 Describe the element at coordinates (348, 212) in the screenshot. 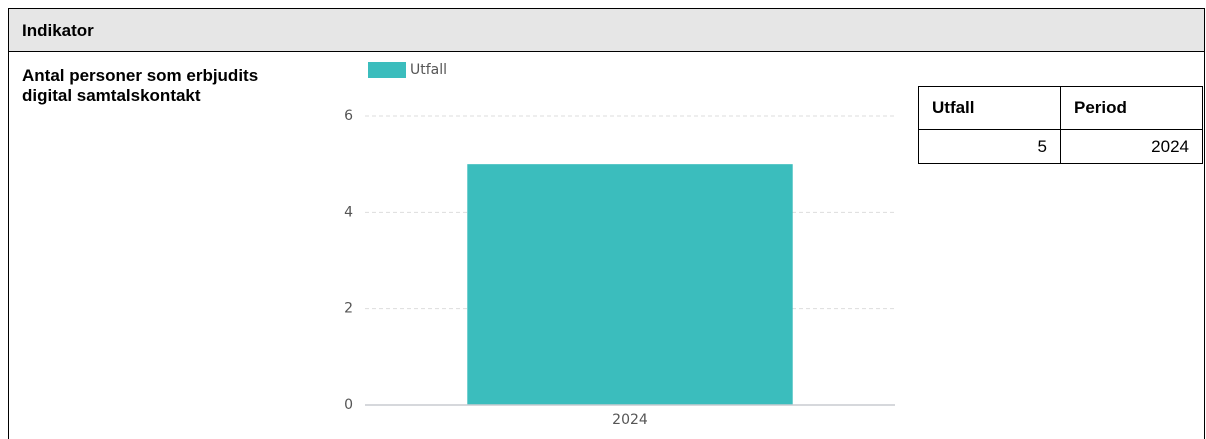

I see `y-tick-label: 4` at that location.